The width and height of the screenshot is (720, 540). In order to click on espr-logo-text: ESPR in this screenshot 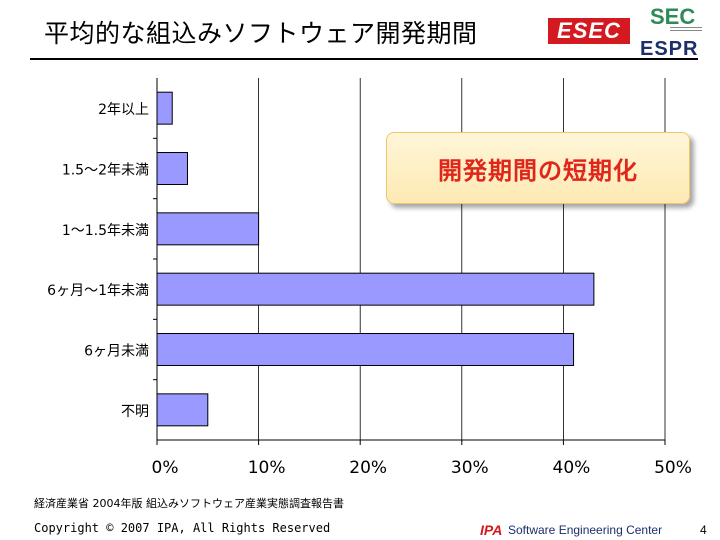, I will do `click(669, 49)`.